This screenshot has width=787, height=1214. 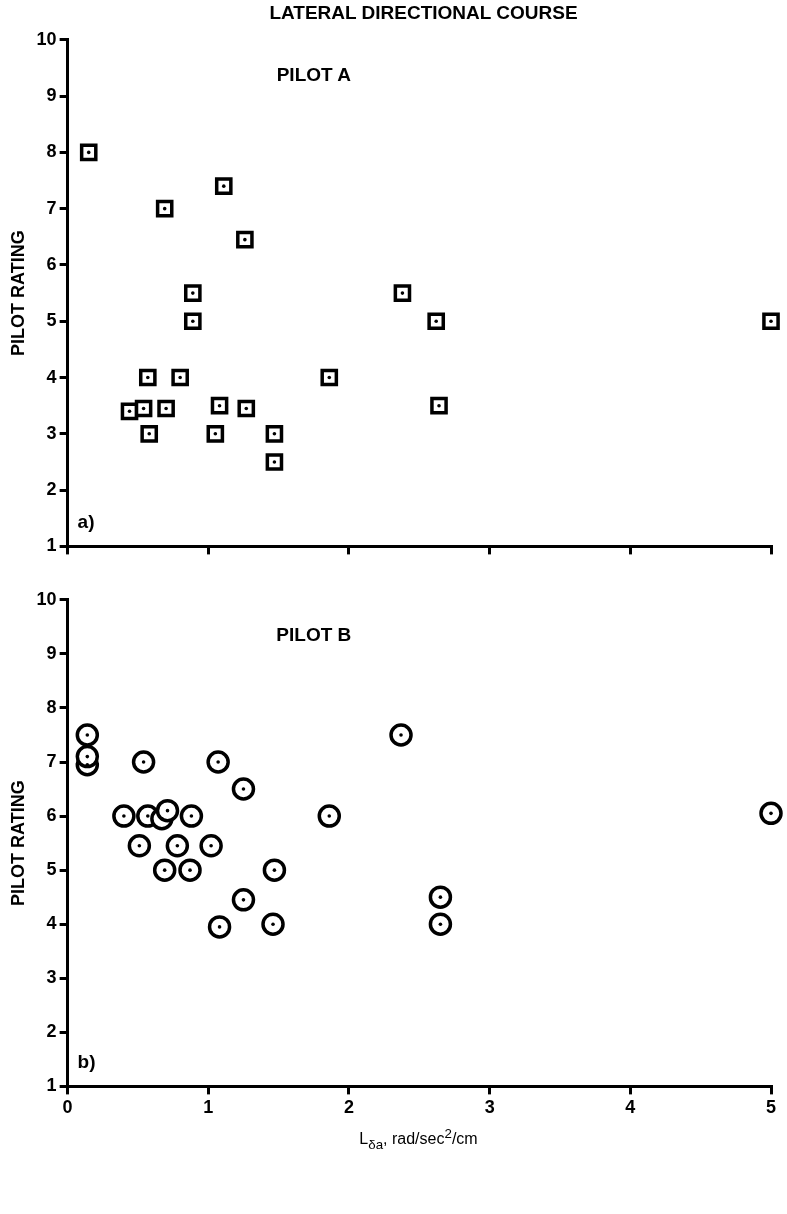 What do you see at coordinates (314, 635) in the screenshot?
I see `text: PILOT B` at bounding box center [314, 635].